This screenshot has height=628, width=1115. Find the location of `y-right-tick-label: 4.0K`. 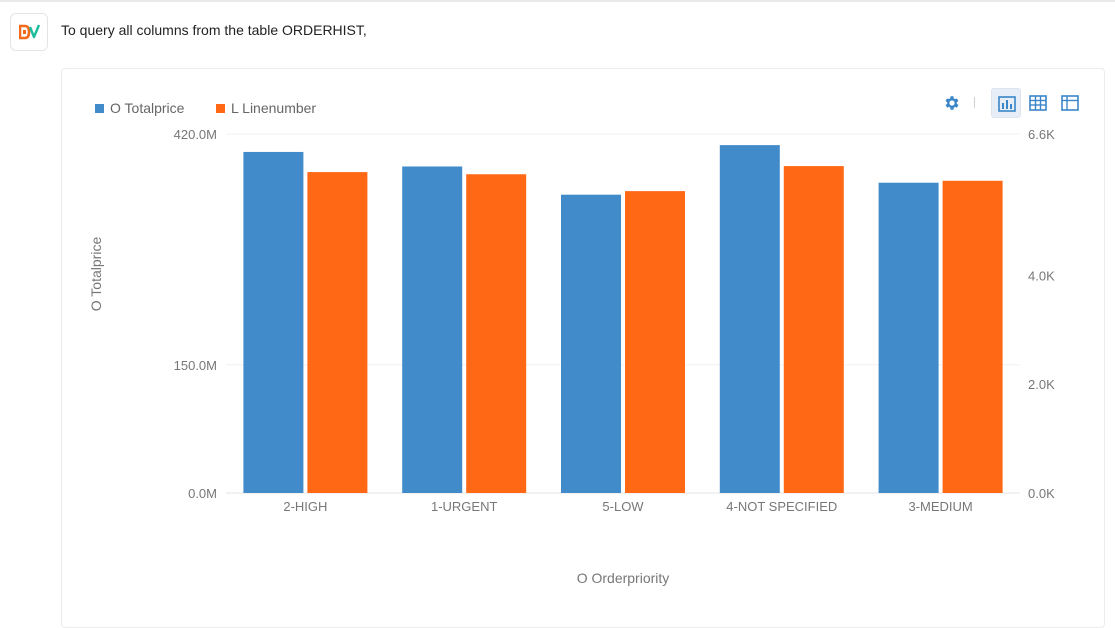

y-right-tick-label: 4.0K is located at coordinates (1041, 275).